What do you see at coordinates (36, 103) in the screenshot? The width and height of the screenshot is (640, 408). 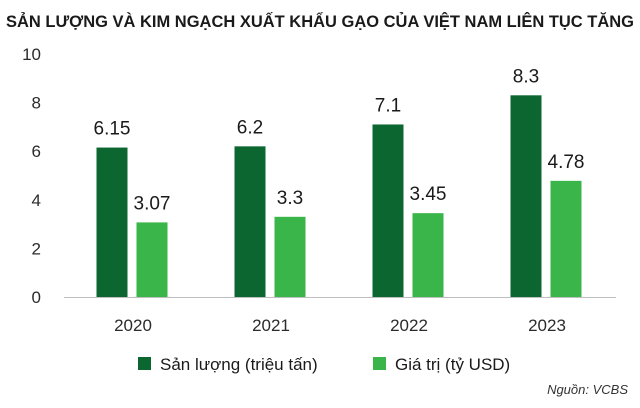 I see `y-tick-label: 8` at bounding box center [36, 103].